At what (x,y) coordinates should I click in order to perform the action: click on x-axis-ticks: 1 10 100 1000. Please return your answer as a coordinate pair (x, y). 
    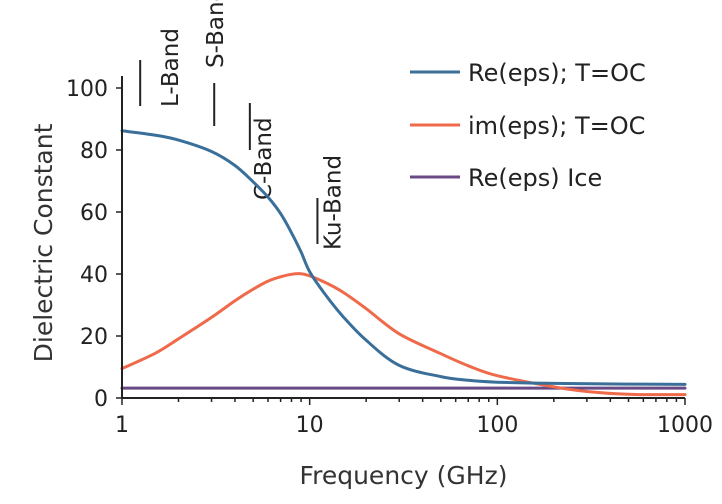
    Looking at the image, I should click on (414, 418).